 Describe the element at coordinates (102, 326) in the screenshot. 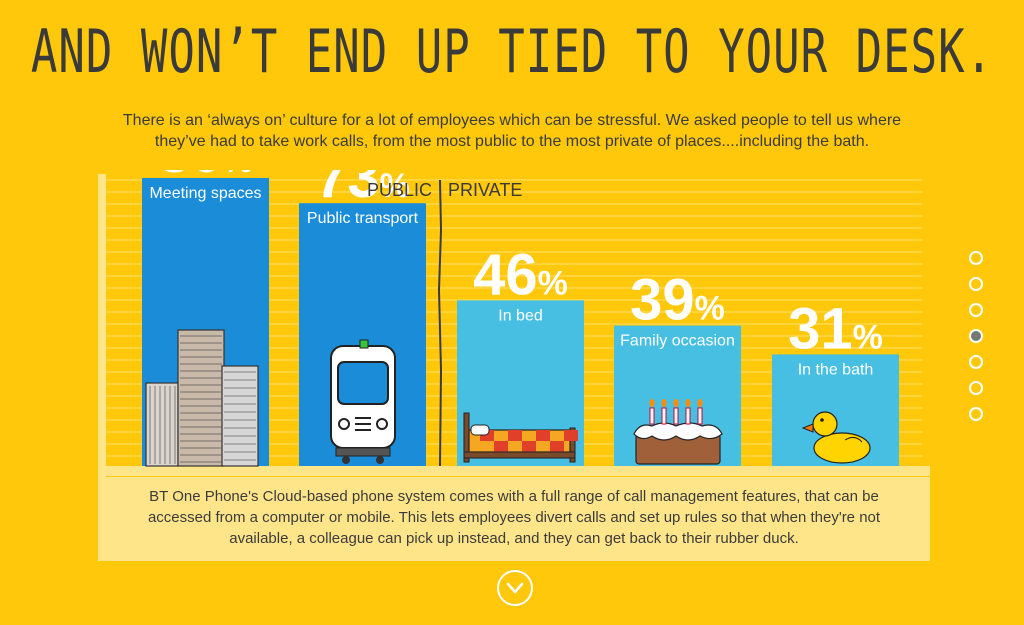

I see `y-axis-bar` at that location.